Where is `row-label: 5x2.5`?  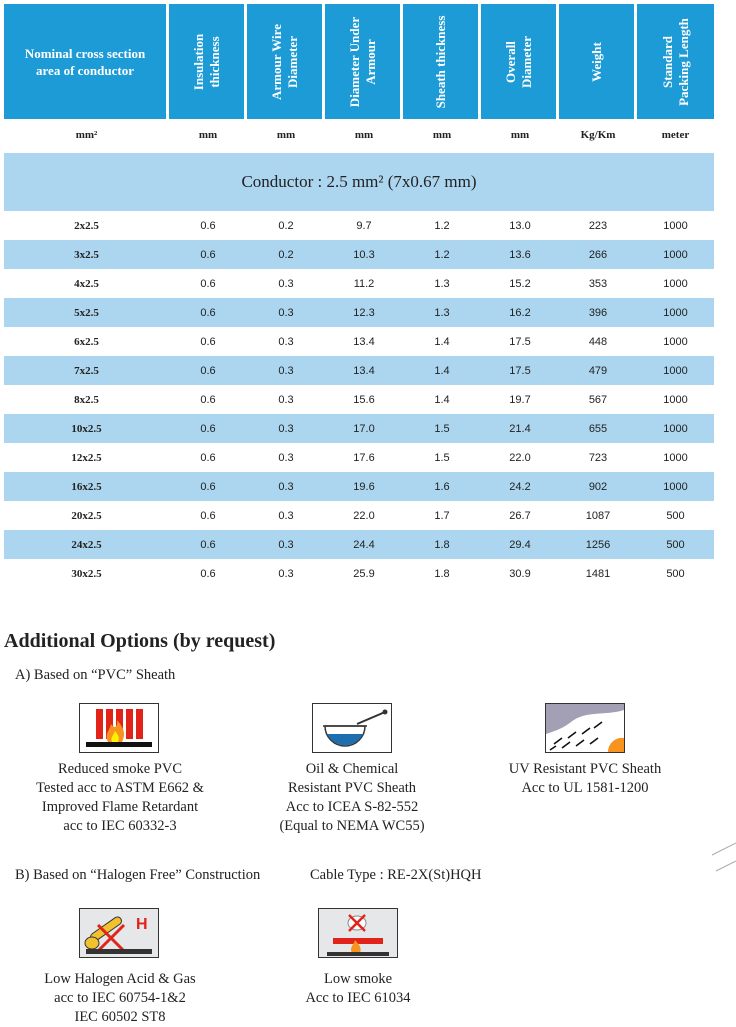 row-label: 5x2.5 is located at coordinates (86, 312).